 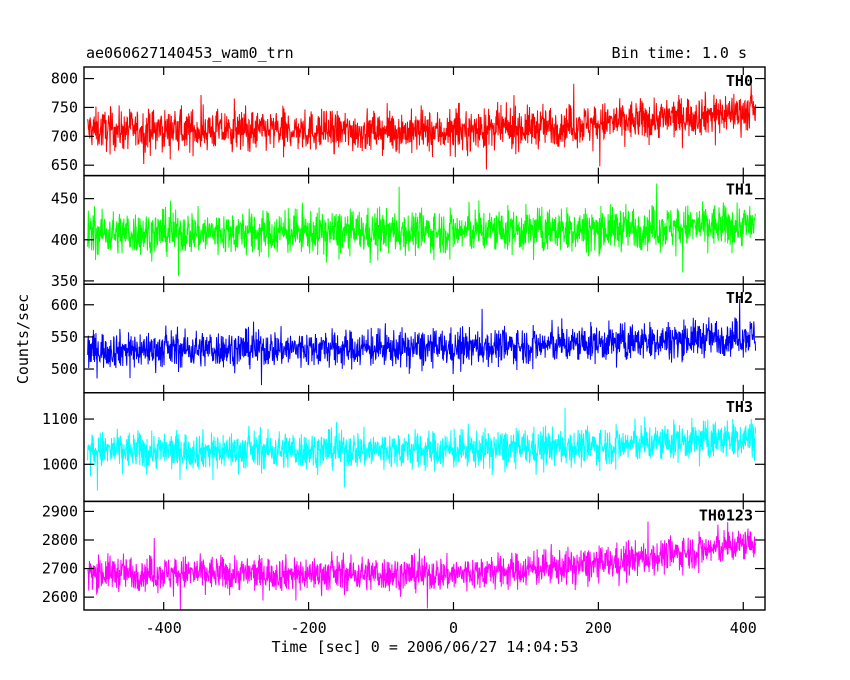 What do you see at coordinates (422, 126) in the screenshot?
I see `series-line-th0` at bounding box center [422, 126].